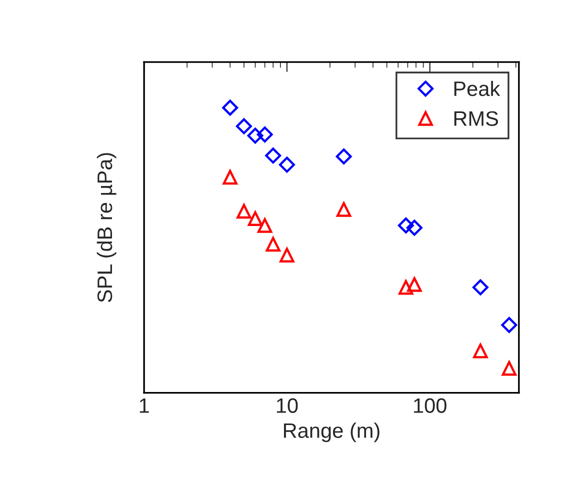 Image resolution: width=574 pixels, height=485 pixels. I want to click on legend-label: RMS, so click(476, 118).